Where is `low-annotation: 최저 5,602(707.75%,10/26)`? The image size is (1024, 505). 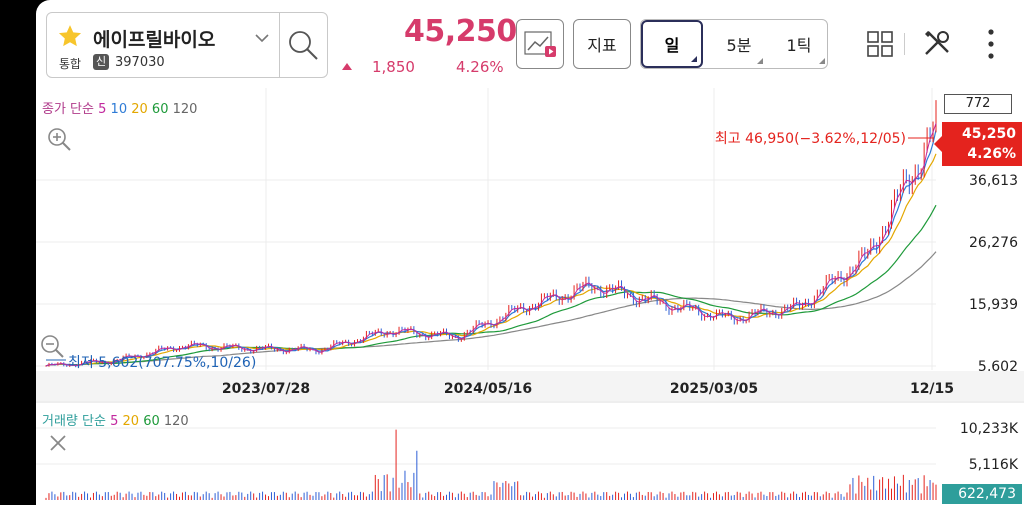
low-annotation: 최저 5,602(707.75%,10/26) is located at coordinates (162, 363).